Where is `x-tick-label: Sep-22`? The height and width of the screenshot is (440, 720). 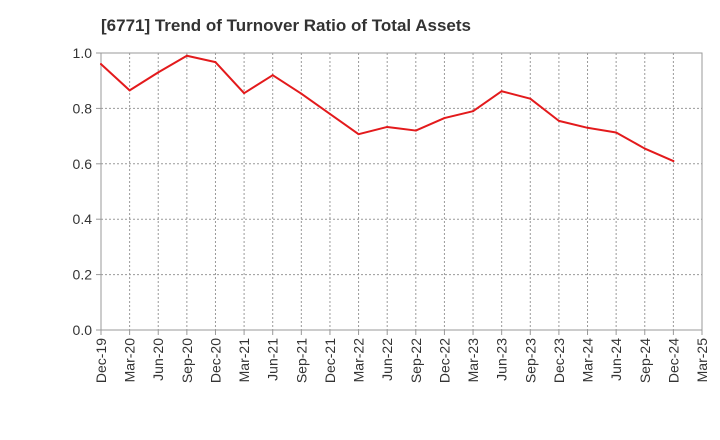
x-tick-label: Sep-22 is located at coordinates (416, 360).